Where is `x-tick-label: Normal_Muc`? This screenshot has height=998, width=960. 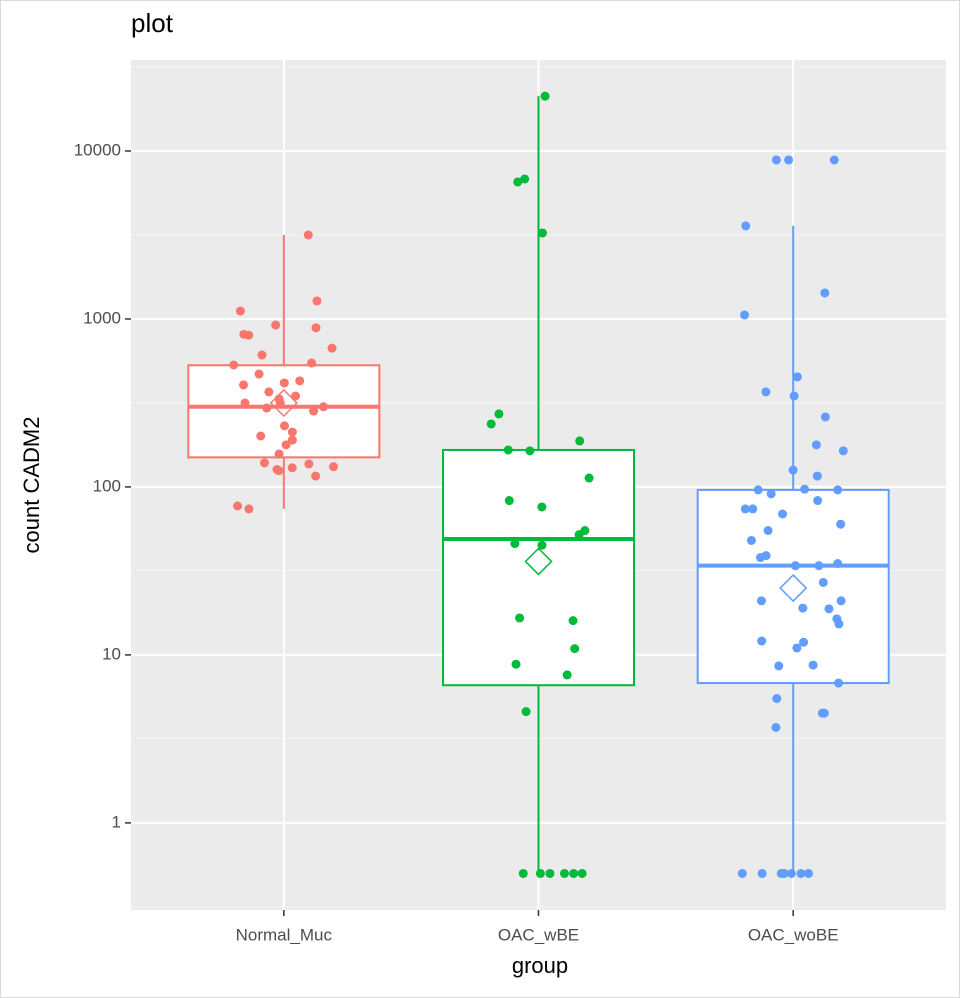
x-tick-label: Normal_Muc is located at coordinates (284, 934).